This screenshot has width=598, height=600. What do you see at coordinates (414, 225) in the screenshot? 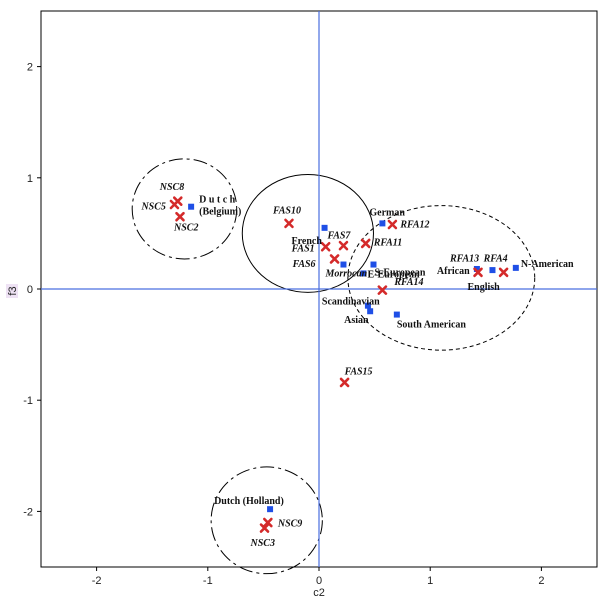
I see `label-rfa12: RFA12` at bounding box center [414, 225].